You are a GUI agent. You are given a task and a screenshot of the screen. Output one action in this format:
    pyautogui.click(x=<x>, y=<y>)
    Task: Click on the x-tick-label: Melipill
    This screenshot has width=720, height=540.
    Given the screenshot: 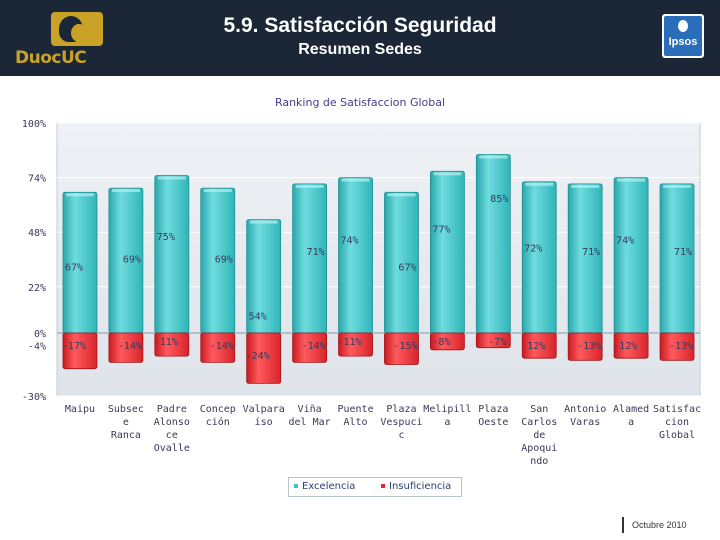 What is the action you would take?
    pyautogui.click(x=447, y=409)
    